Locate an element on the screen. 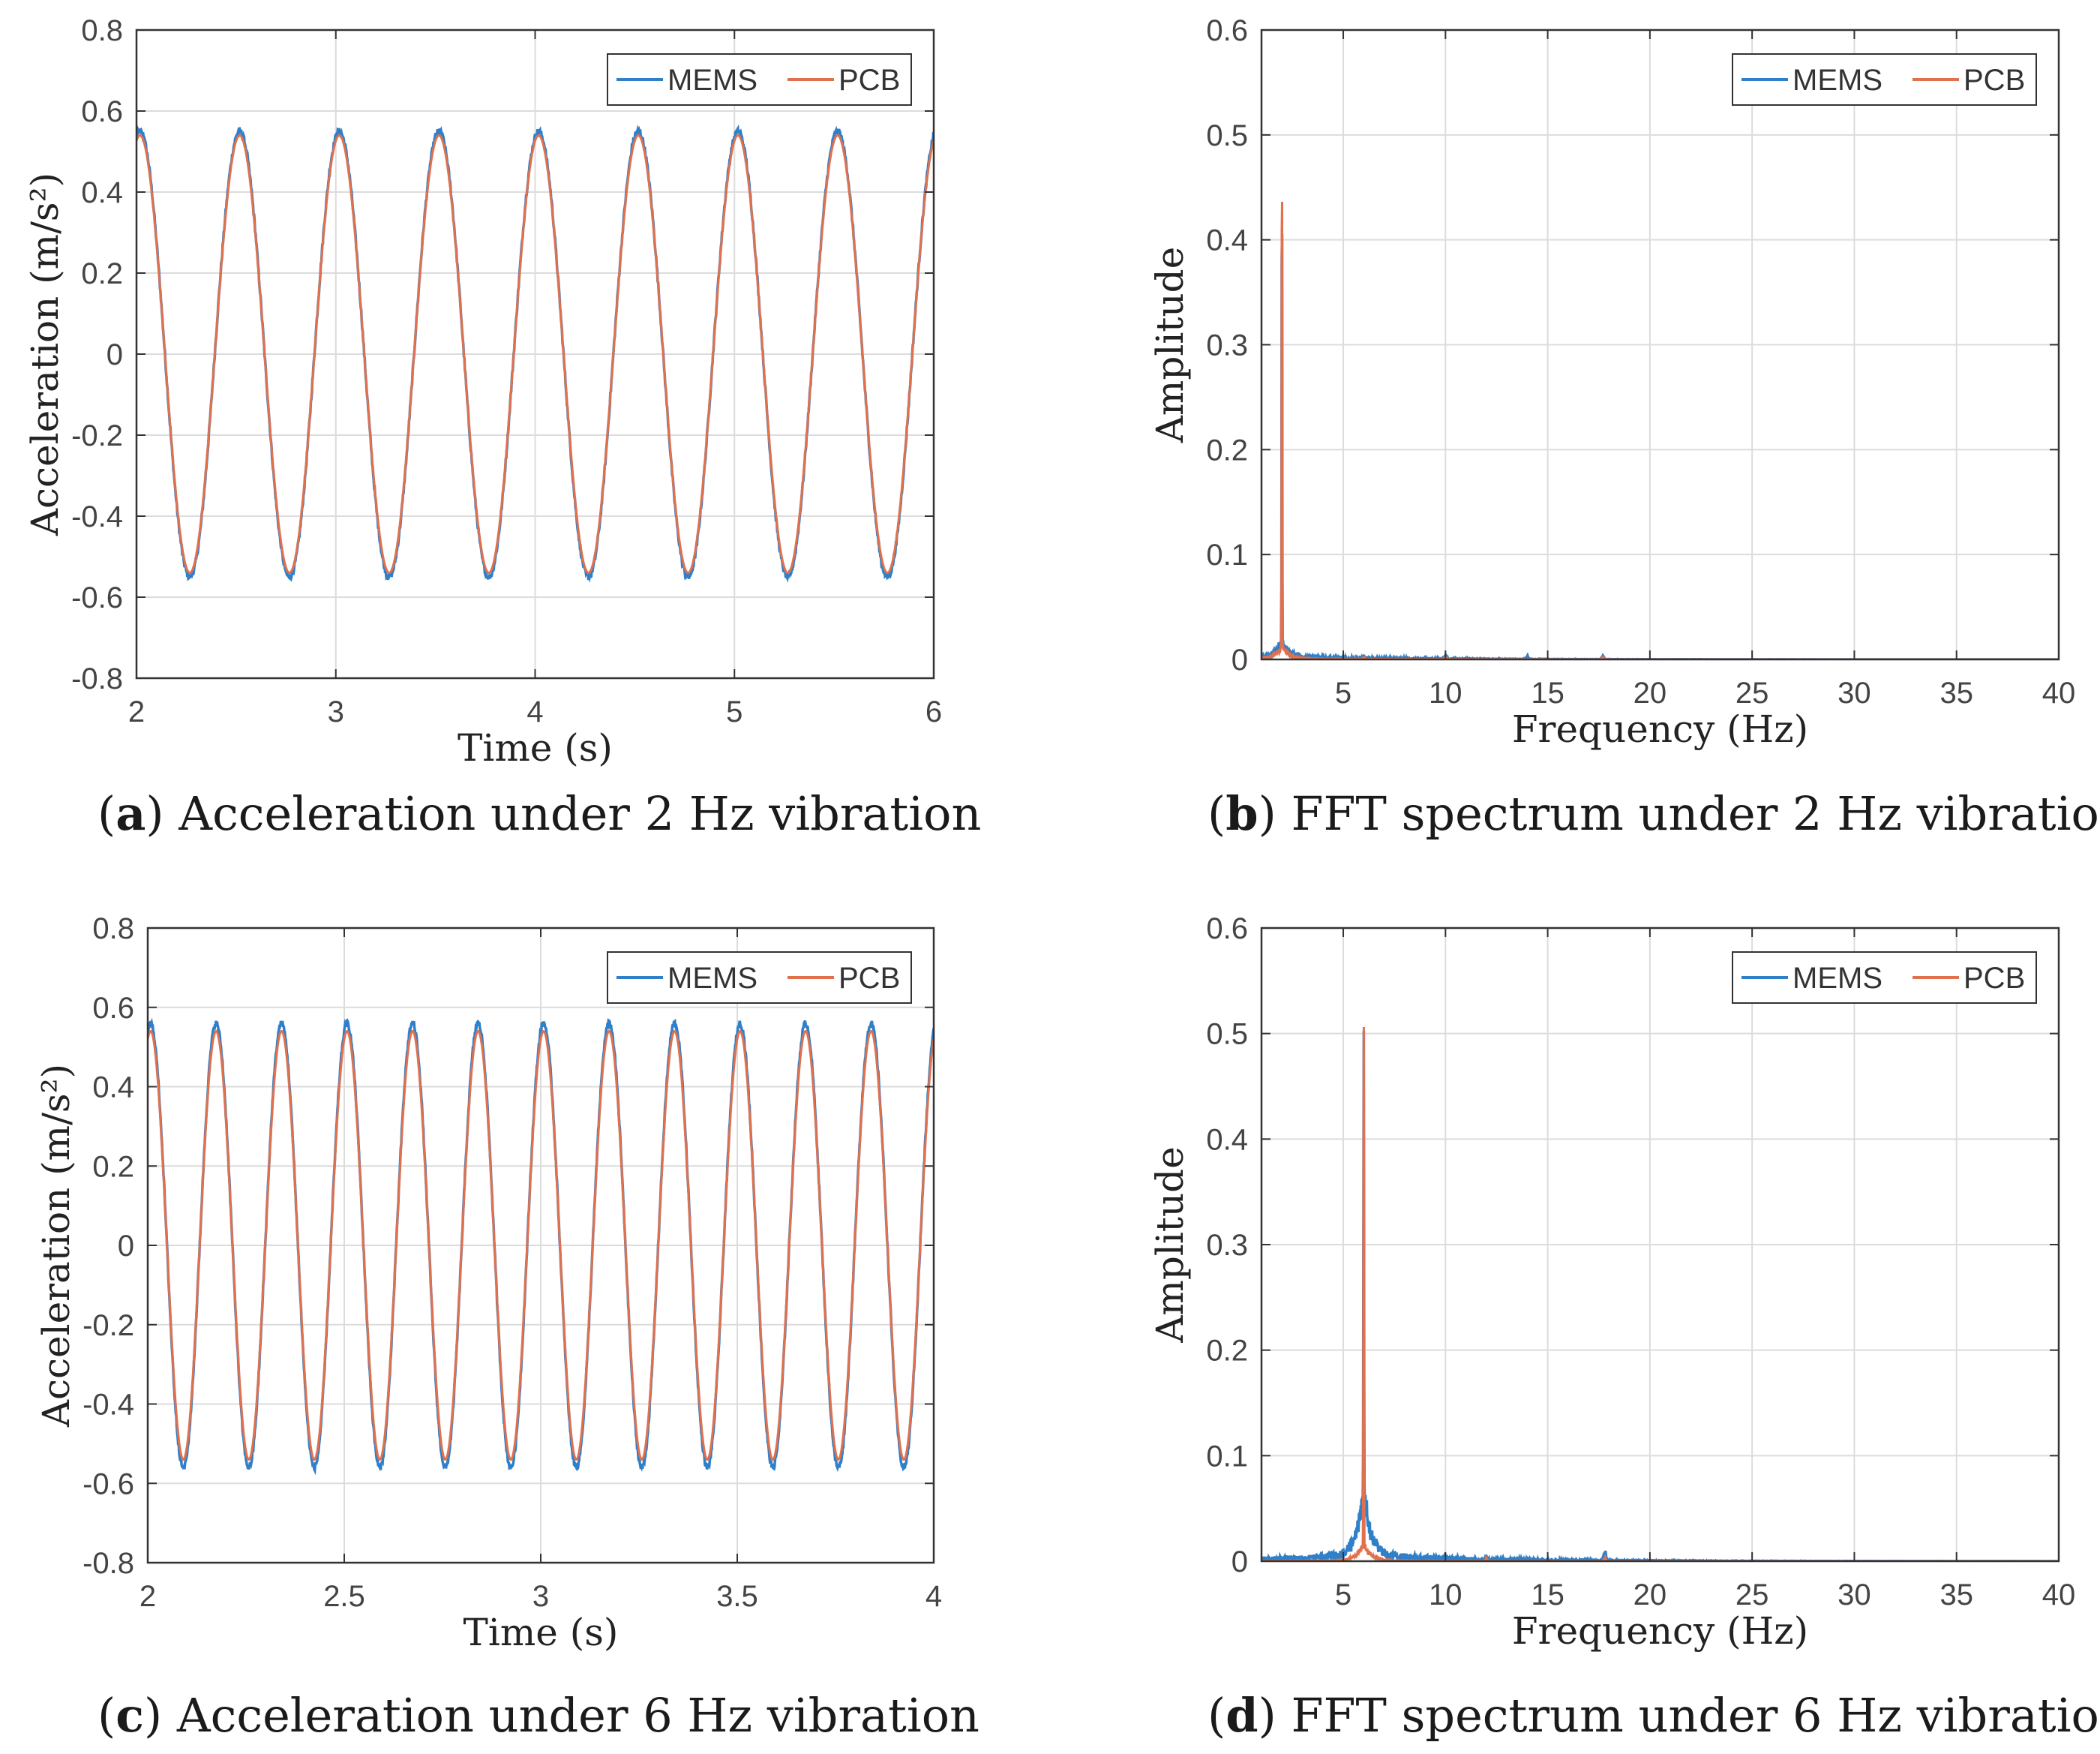 This screenshot has height=1754, width=2100. caption-d: (d) FFT spectrum under 6 Hz vibration is located at coordinates (1654, 1715).